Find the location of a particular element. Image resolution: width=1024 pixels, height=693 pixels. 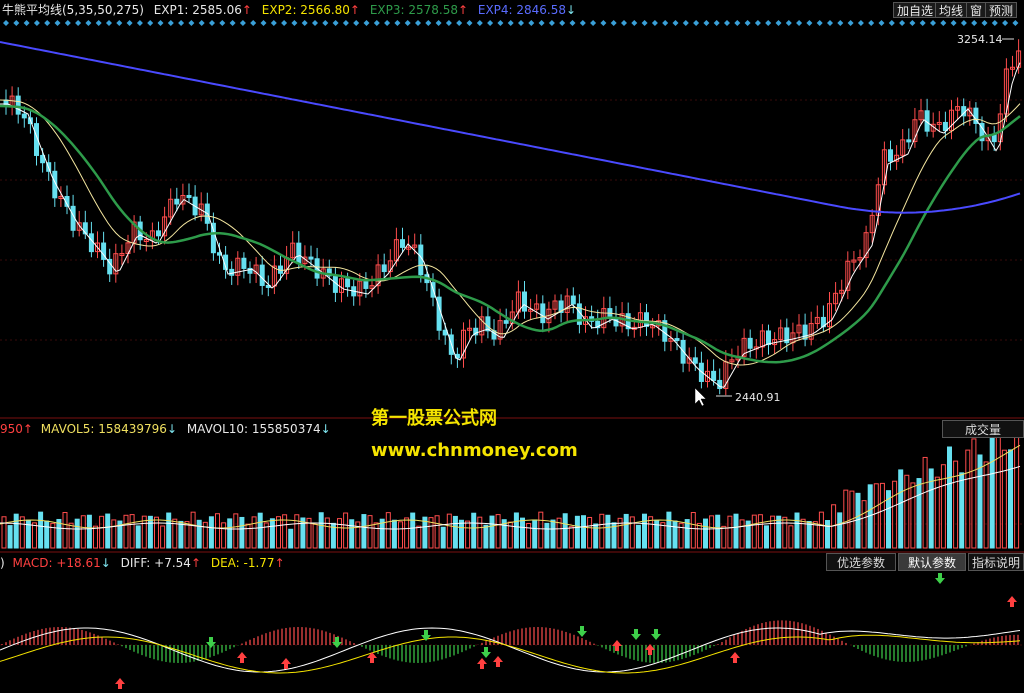

volume-tab: 成交量 is located at coordinates (983, 429).